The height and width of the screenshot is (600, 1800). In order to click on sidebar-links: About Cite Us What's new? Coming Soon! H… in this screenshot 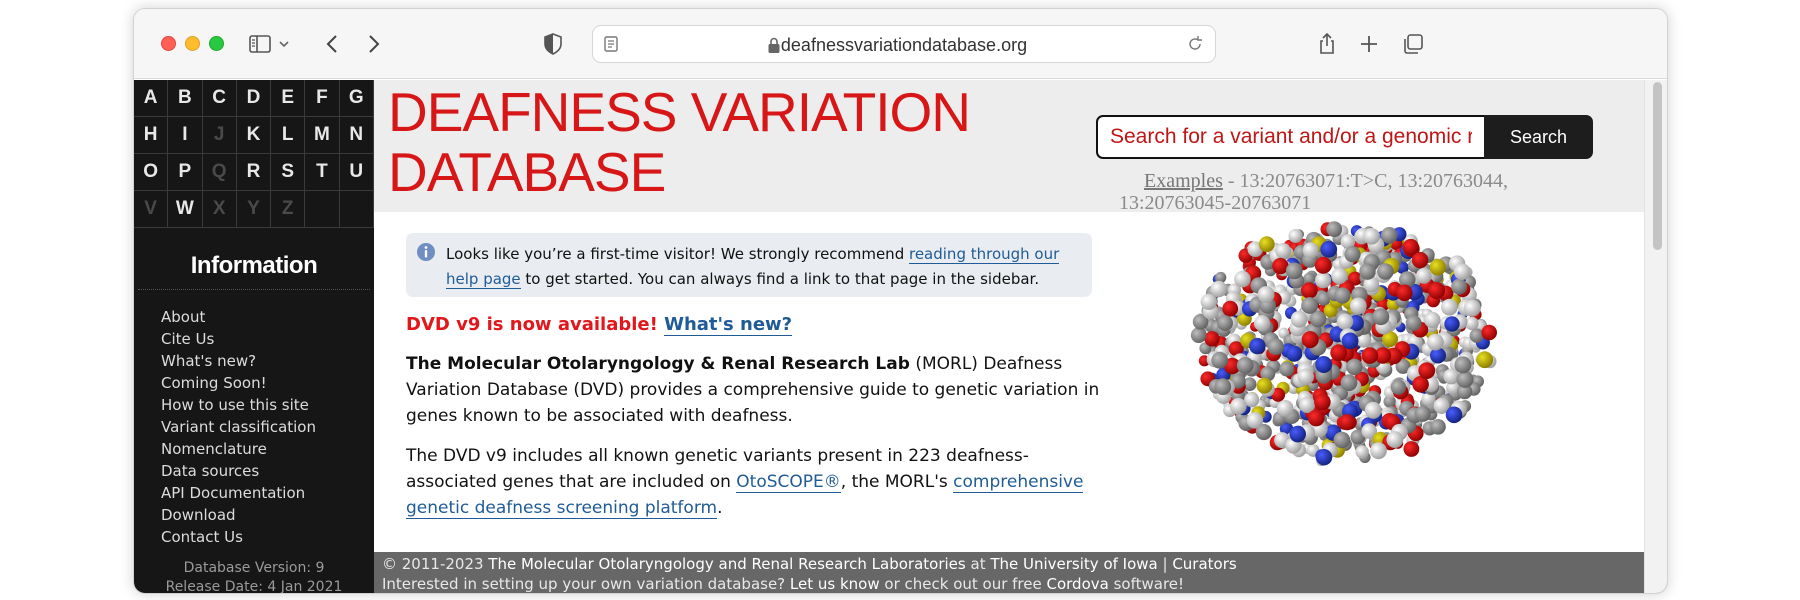, I will do `click(238, 427)`.